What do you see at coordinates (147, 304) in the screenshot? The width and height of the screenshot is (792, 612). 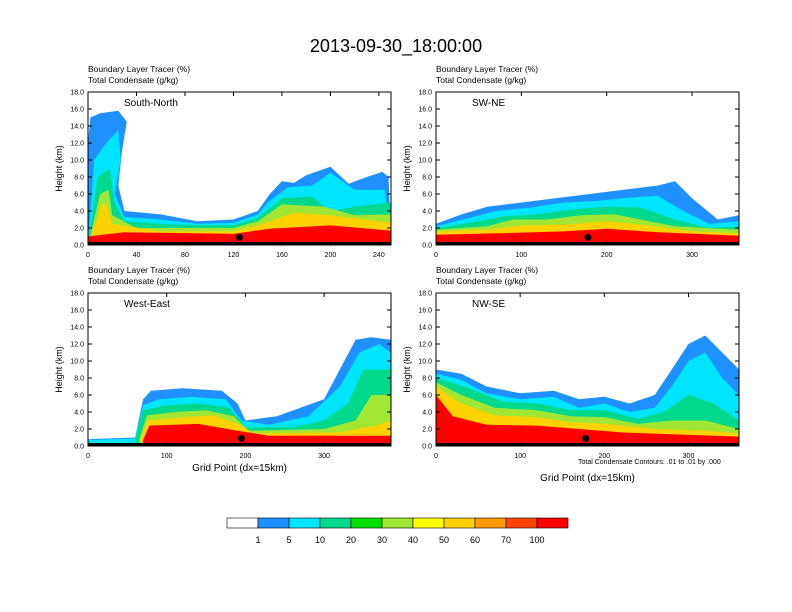 I see `panel-name: West-East` at bounding box center [147, 304].